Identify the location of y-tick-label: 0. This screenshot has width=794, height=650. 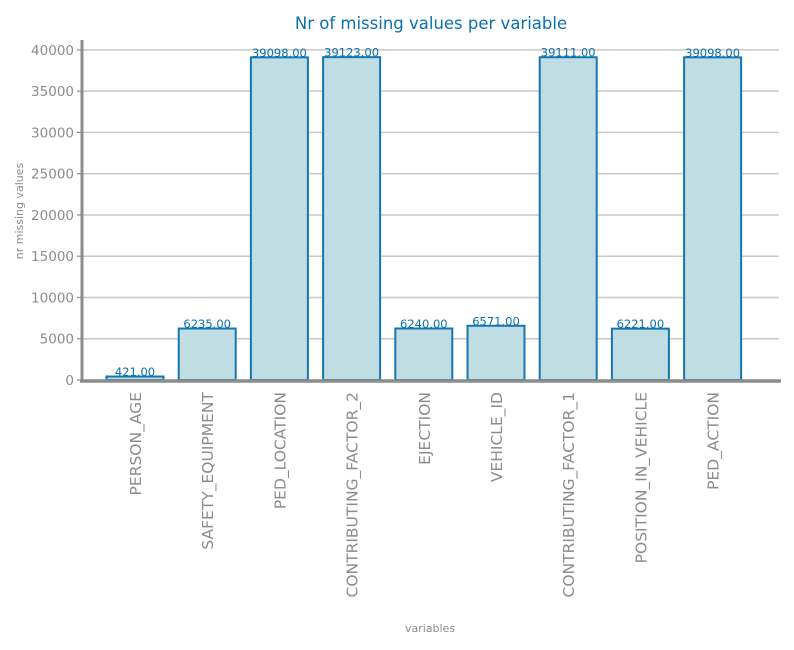
(69, 381).